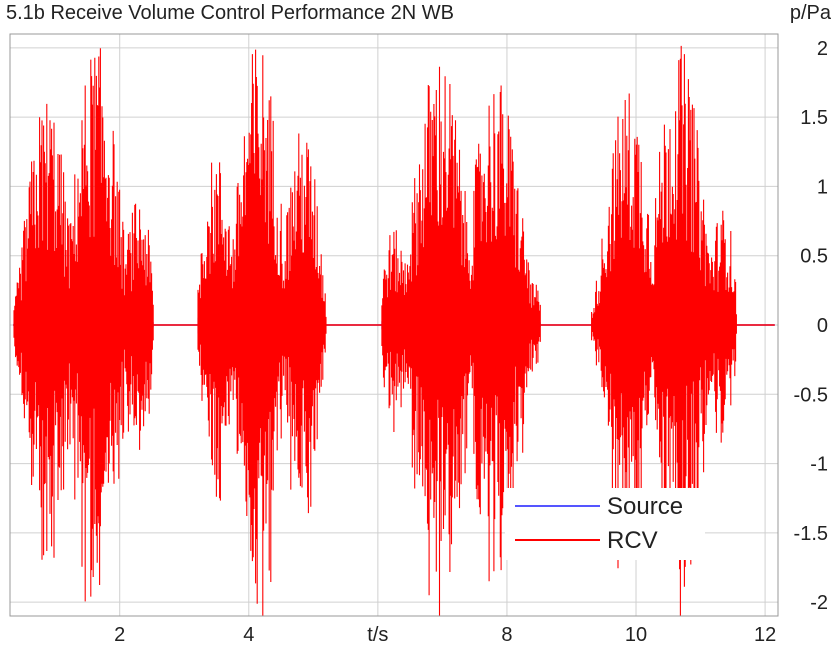 This screenshot has width=839, height=650. What do you see at coordinates (822, 326) in the screenshot?
I see `y-tick-label: 0` at bounding box center [822, 326].